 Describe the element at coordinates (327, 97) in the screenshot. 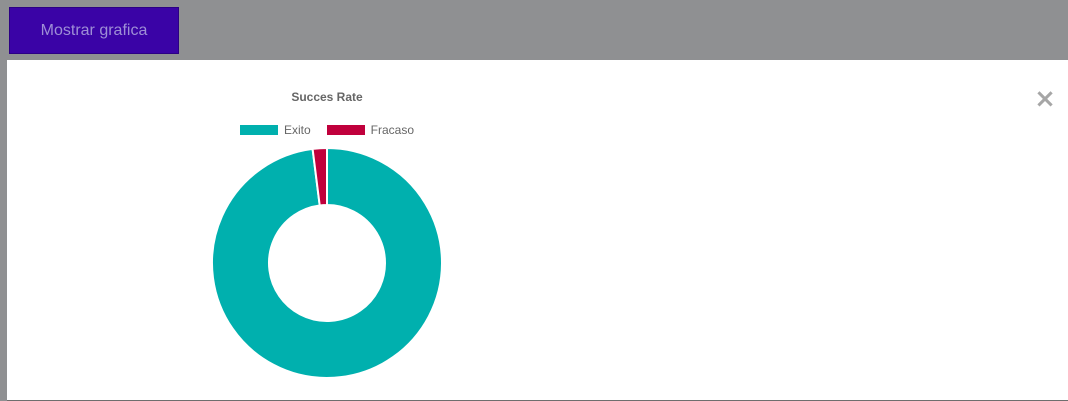

I see `chart-title: Succes Rate` at that location.